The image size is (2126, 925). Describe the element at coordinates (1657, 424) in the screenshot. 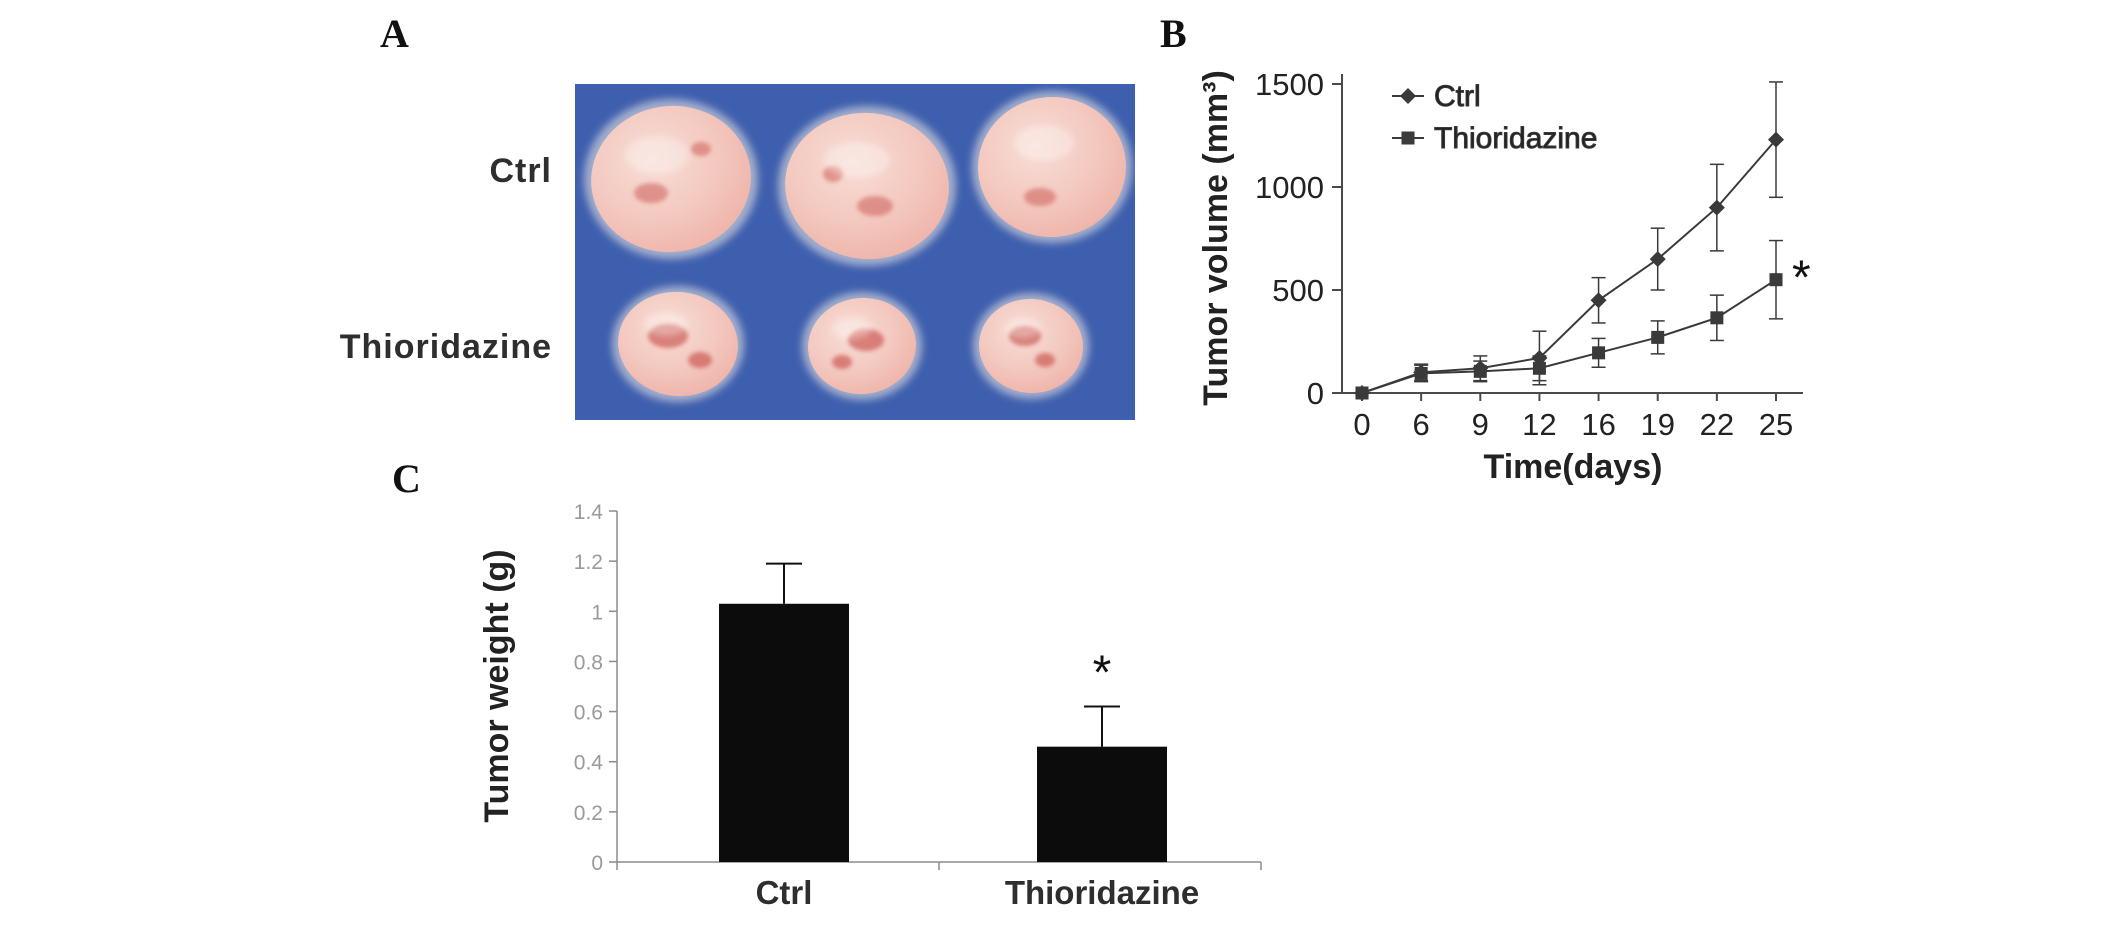

I see `volume-x-tick-label: 19` at that location.